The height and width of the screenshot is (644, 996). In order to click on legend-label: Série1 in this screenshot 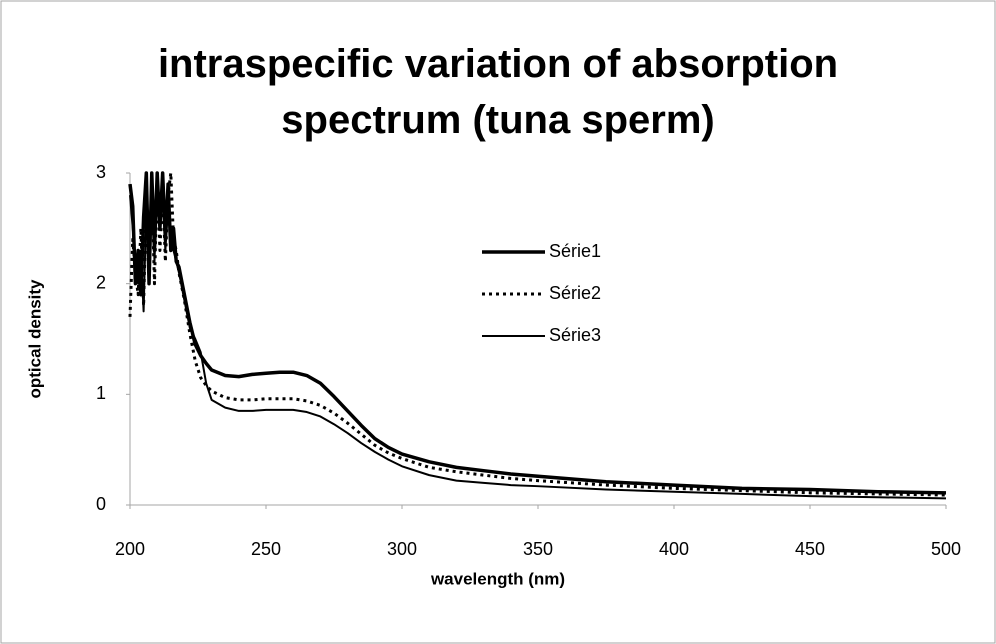, I will do `click(575, 251)`.